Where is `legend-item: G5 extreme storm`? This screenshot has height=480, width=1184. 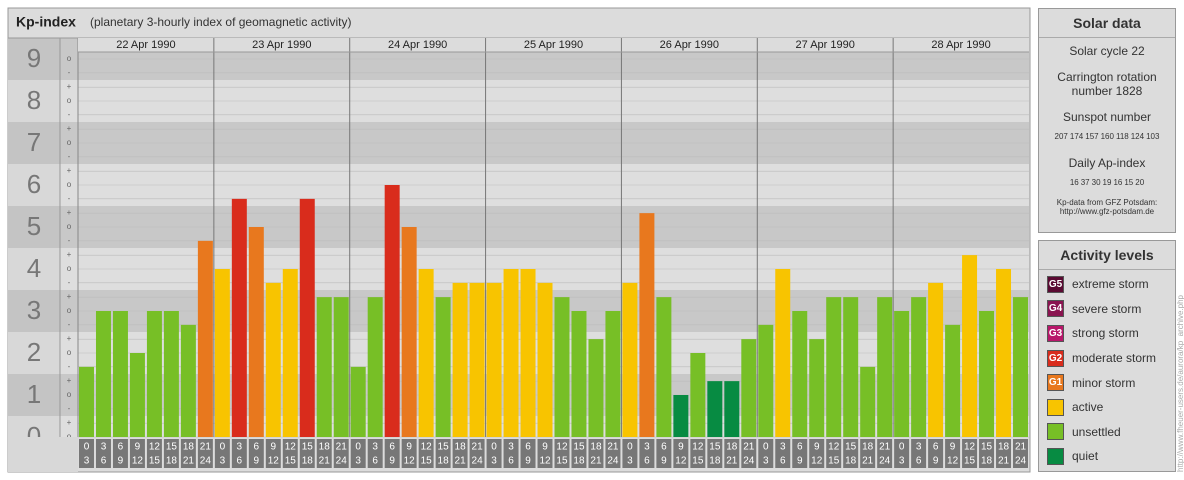
legend-item: G5 extreme storm is located at coordinates (1107, 284).